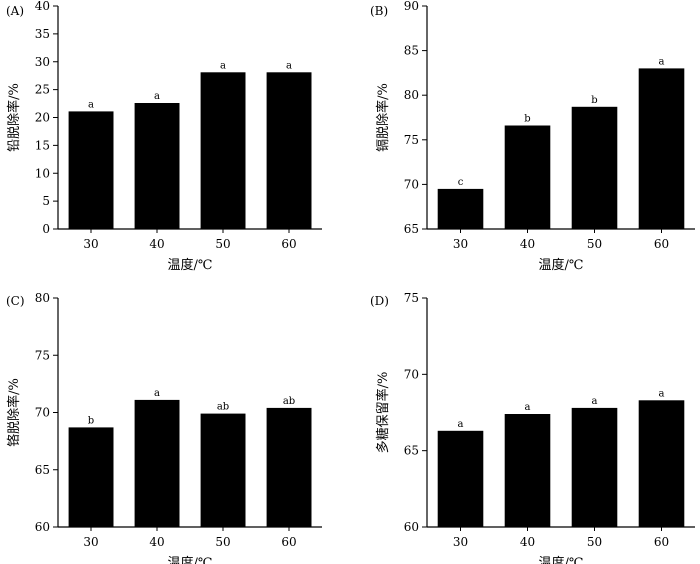 This screenshot has width=700, height=564. I want to click on y-tick-label: 90, so click(411, 6).